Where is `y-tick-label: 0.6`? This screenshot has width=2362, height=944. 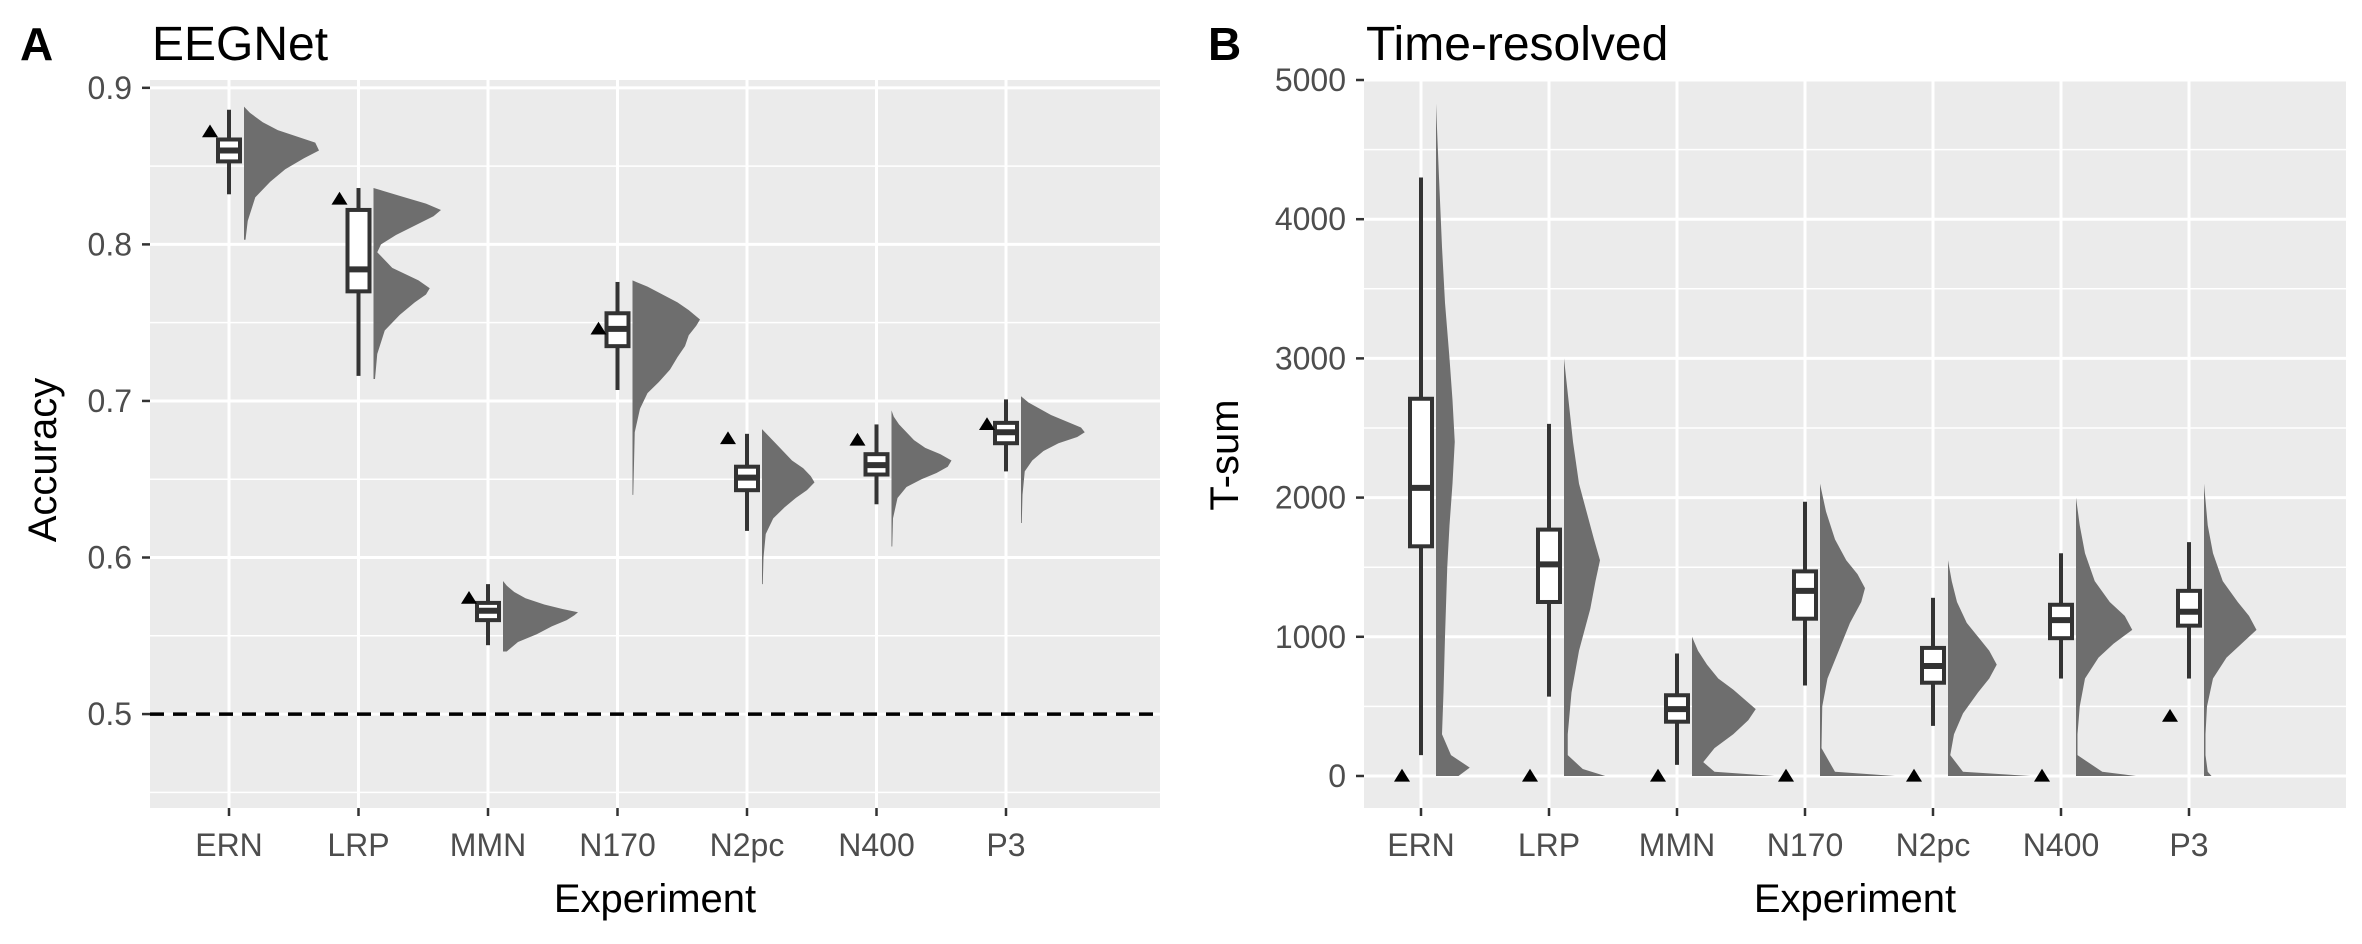
y-tick-label: 0.6 is located at coordinates (110, 558).